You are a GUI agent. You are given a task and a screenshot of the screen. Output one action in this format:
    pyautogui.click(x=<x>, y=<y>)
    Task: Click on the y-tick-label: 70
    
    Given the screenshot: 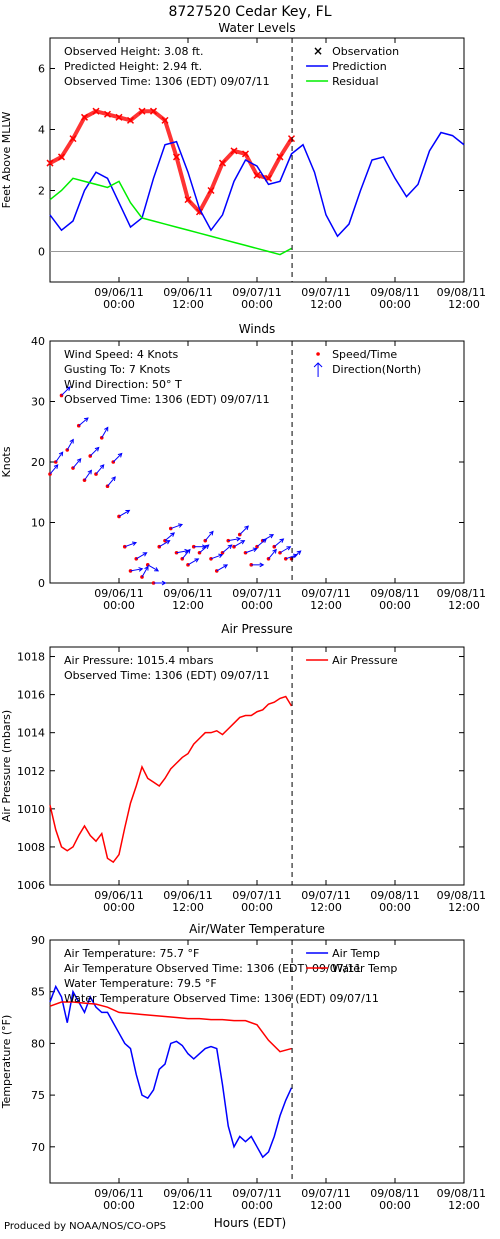 What is the action you would take?
    pyautogui.click(x=38, y=1147)
    